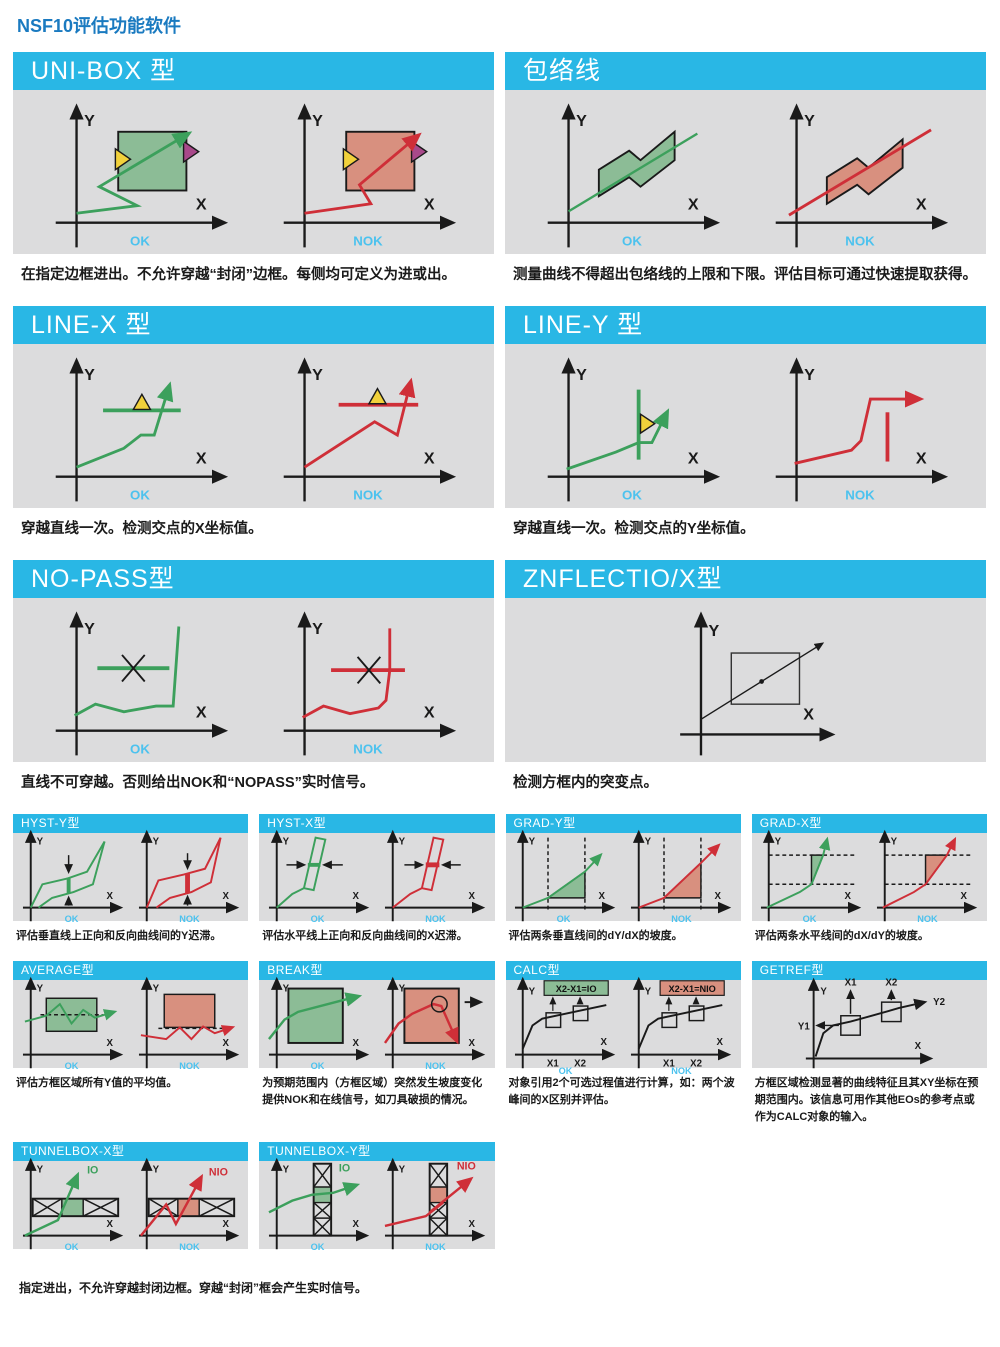  I want to click on nopass-ok-chart: Y X OK, so click(141, 683).